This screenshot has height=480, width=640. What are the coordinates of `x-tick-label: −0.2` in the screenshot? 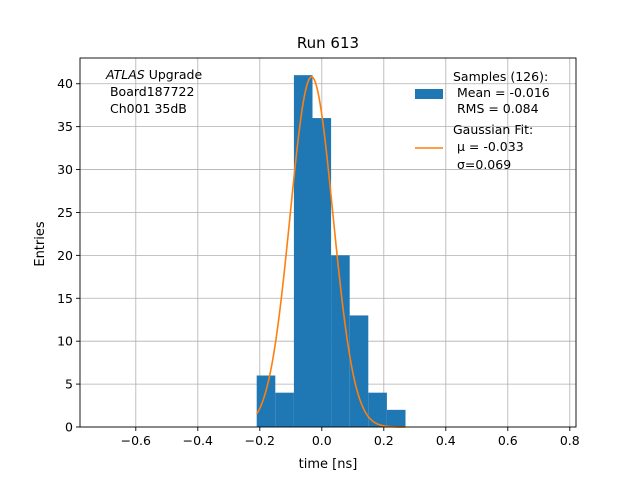 It's located at (260, 440).